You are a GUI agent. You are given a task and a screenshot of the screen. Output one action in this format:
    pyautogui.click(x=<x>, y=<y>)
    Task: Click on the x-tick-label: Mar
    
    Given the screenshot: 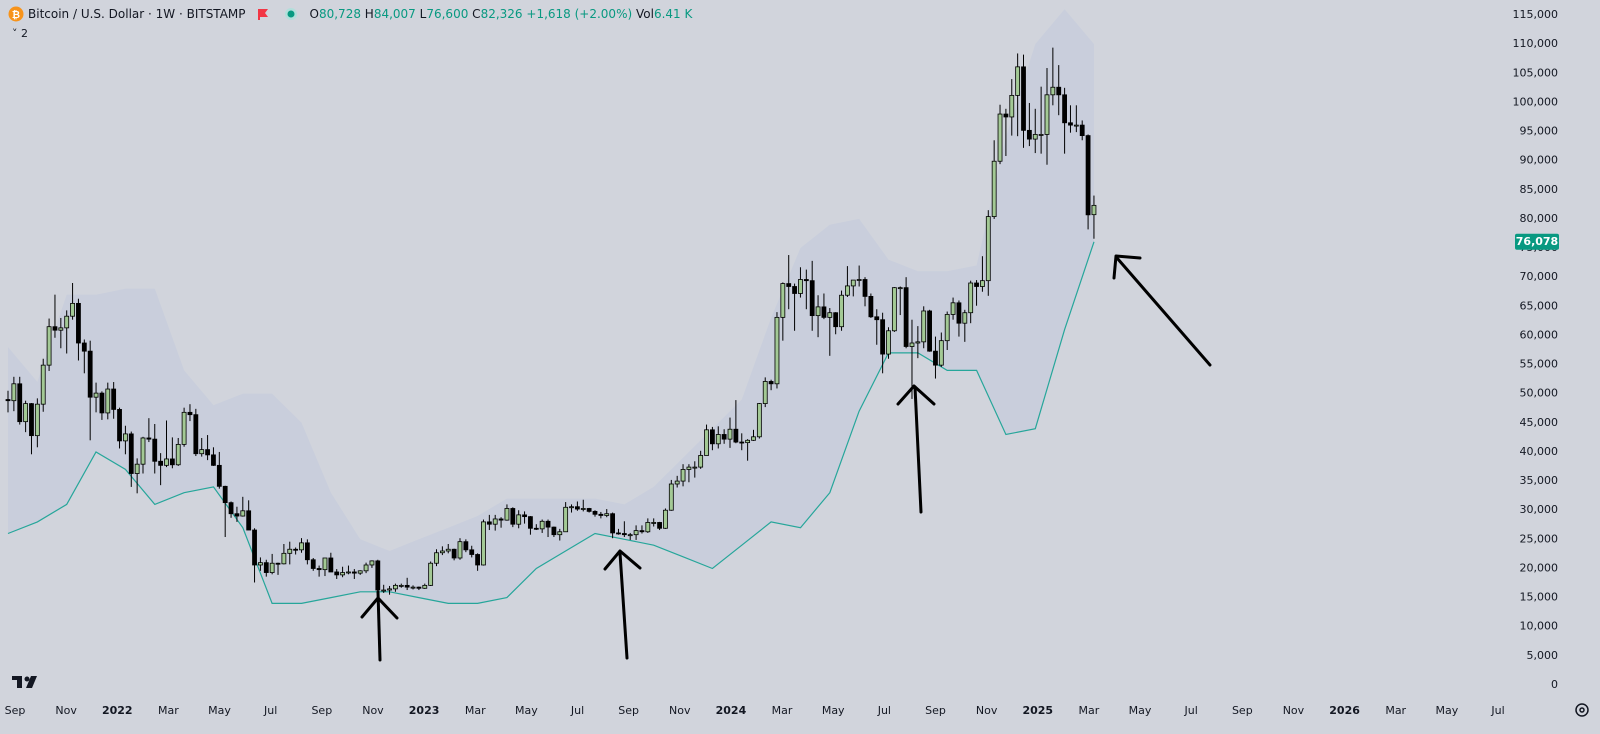 What is the action you would take?
    pyautogui.click(x=1395, y=710)
    